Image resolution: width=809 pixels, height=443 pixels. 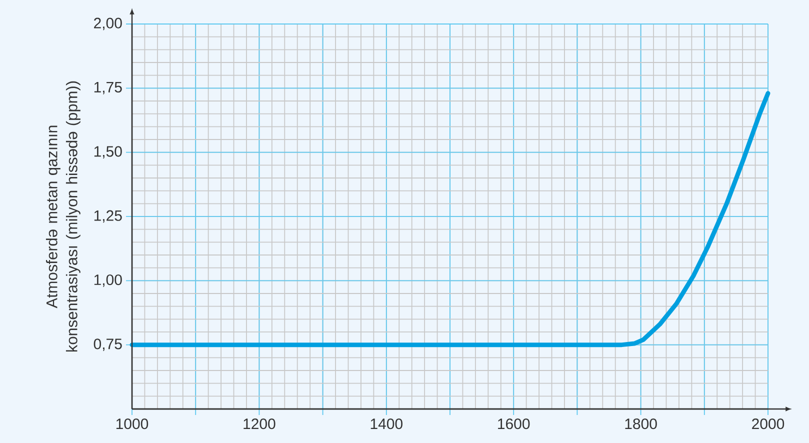 I want to click on y-tick-label: 0,75, so click(x=108, y=345).